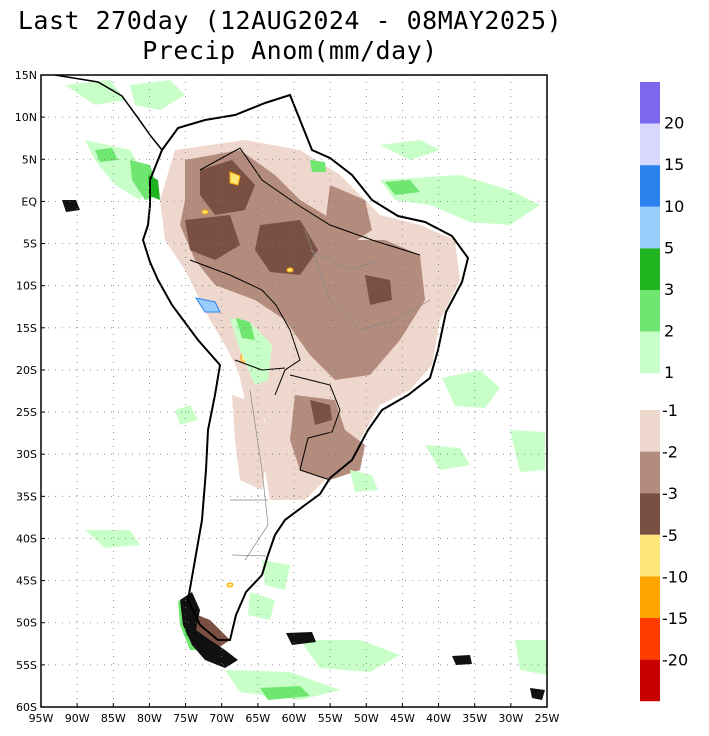 This screenshot has width=709, height=736. What do you see at coordinates (26, 412) in the screenshot?
I see `lat-label: 25S` at bounding box center [26, 412].